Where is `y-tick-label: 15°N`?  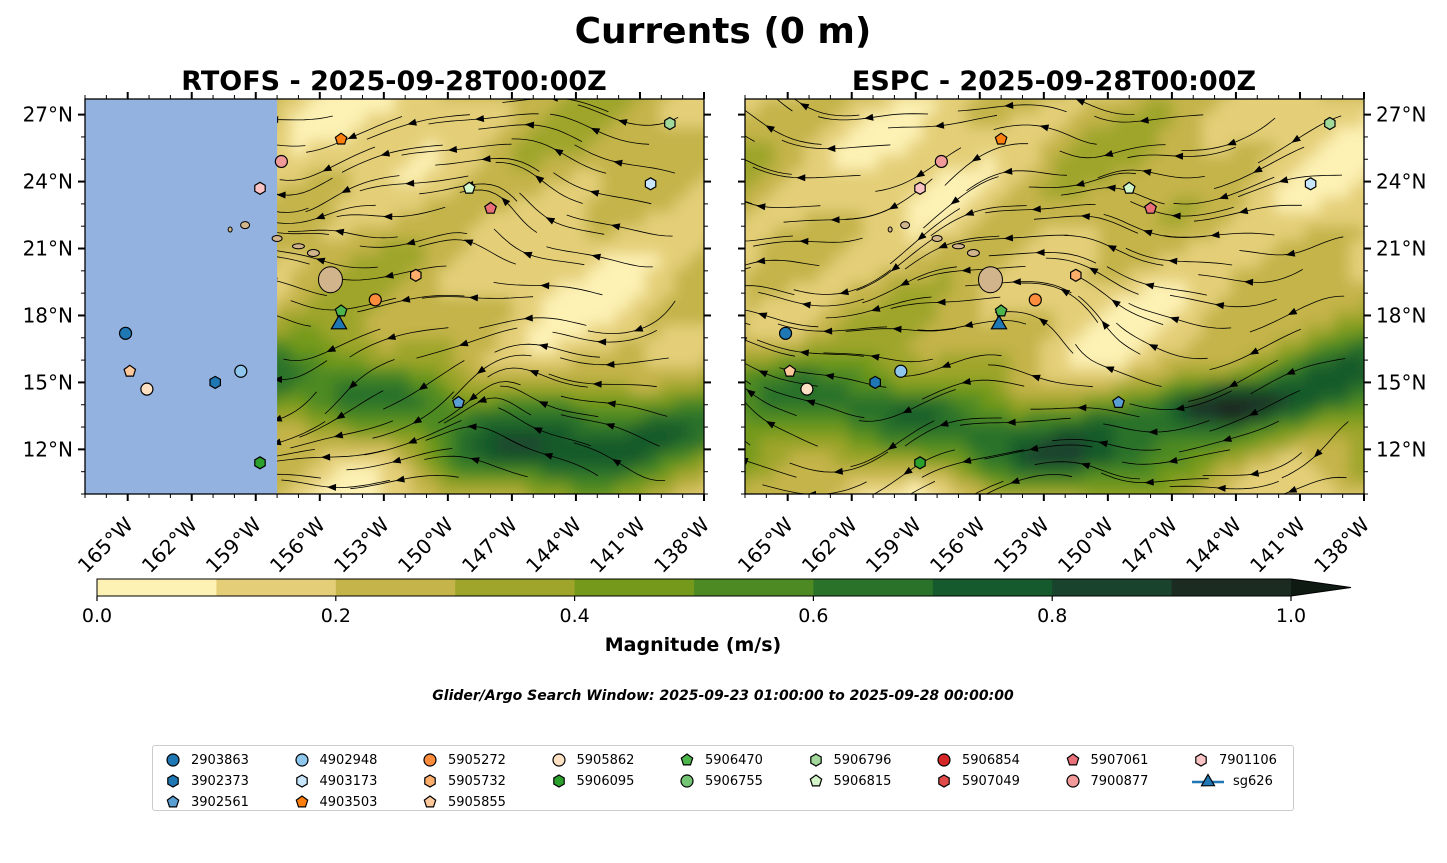
y-tick-label: 15°N is located at coordinates (48, 382).